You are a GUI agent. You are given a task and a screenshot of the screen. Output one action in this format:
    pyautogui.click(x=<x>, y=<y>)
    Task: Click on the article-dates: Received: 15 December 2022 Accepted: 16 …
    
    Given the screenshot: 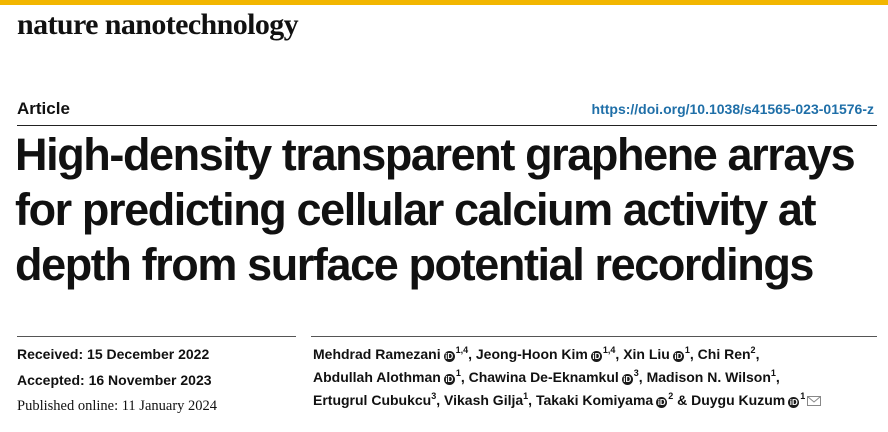 What is the action you would take?
    pyautogui.click(x=157, y=382)
    